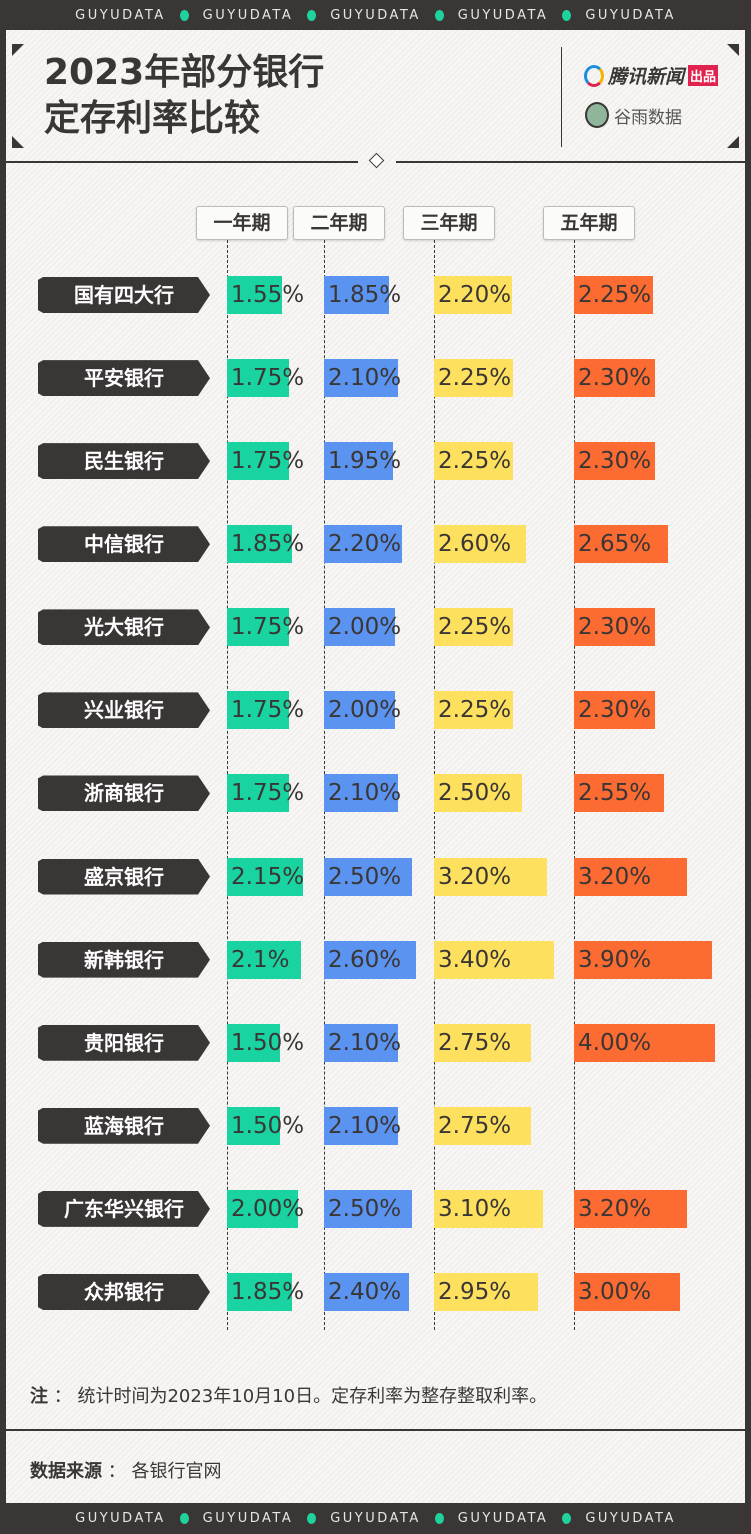 This screenshot has height=1534, width=751. Describe the element at coordinates (124, 1208) in the screenshot. I see `bank-label: 广东华兴银行` at that location.